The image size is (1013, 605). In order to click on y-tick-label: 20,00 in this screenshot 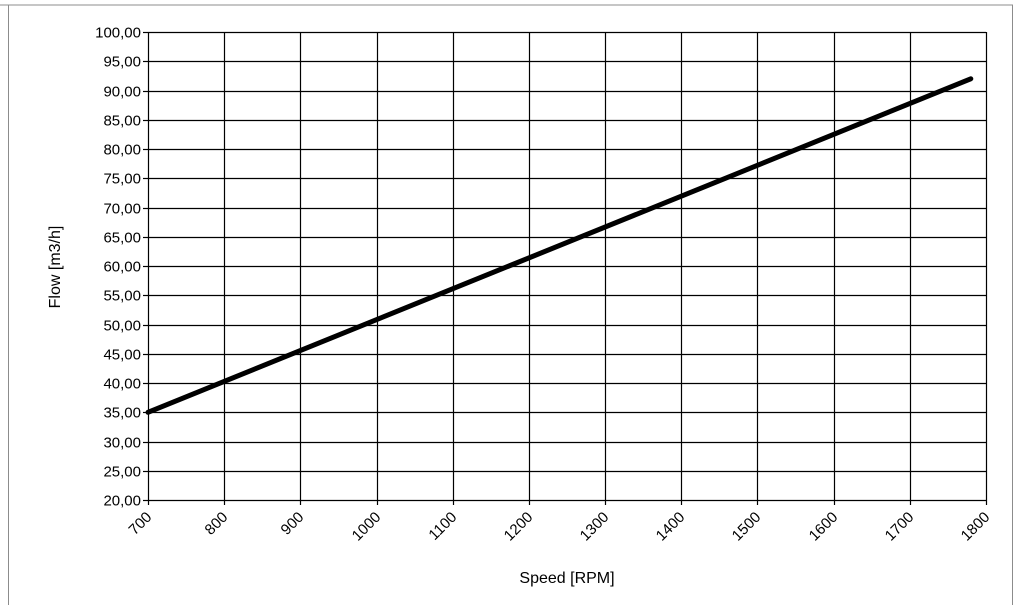, I will do `click(122, 501)`.